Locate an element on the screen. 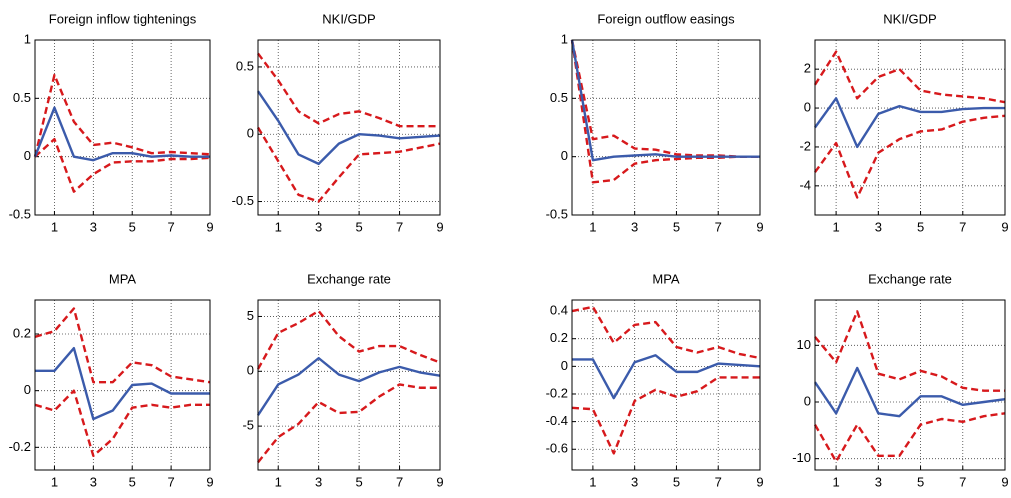 The height and width of the screenshot is (498, 1011). panel: Exchange rate -5 0 5 1 3 5 7 9 is located at coordinates (342, 380).